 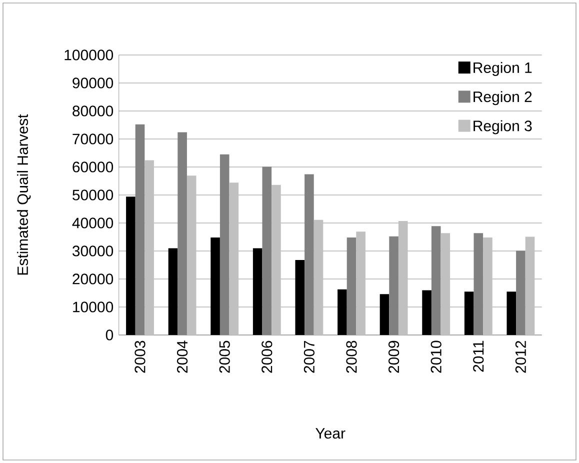 What do you see at coordinates (224, 356) in the screenshot?
I see `x-tick-label: 2005` at bounding box center [224, 356].